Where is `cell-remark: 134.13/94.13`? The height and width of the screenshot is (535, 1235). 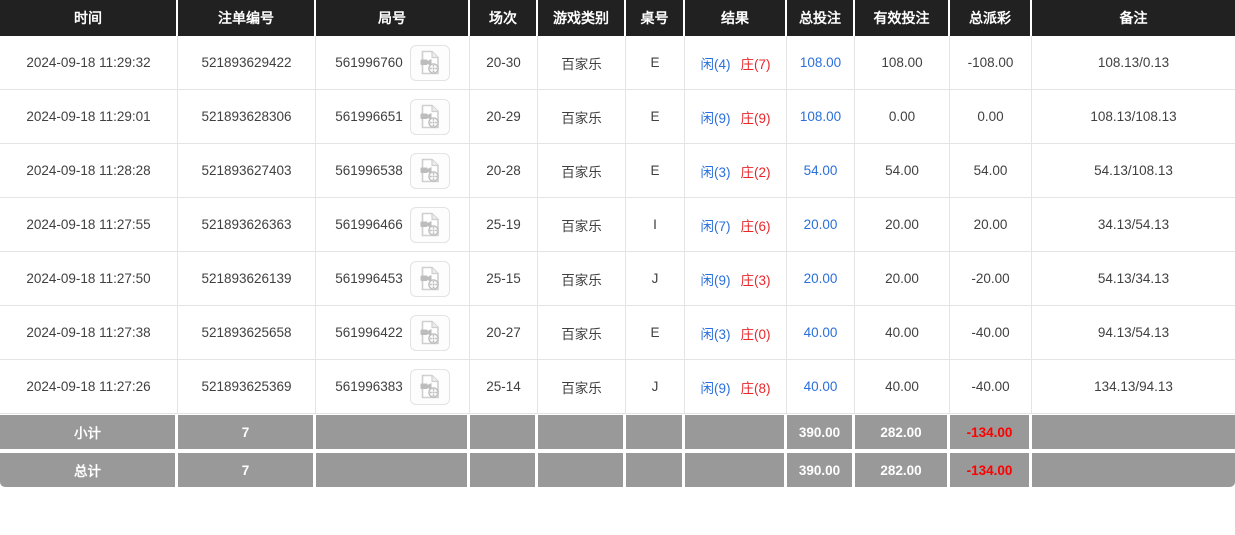 cell-remark: 134.13/94.13 is located at coordinates (1133, 387).